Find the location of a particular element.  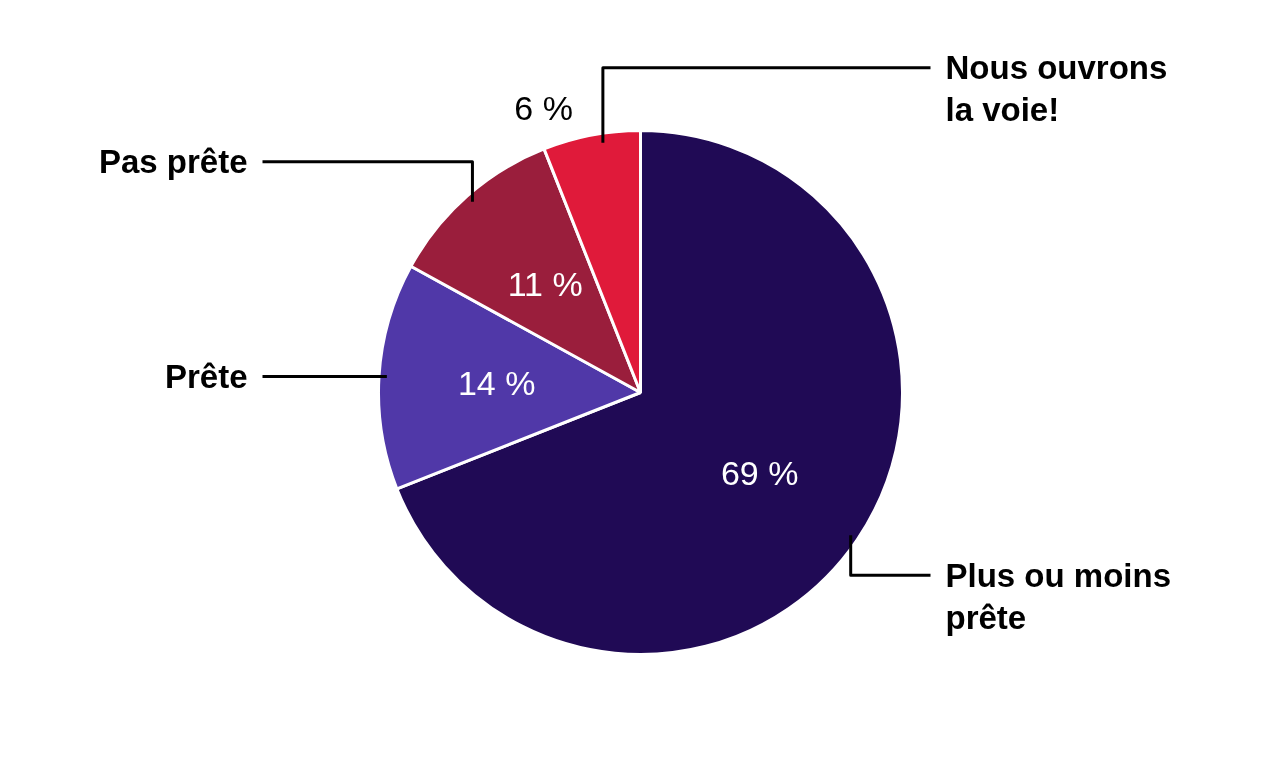

data-label: 69 % is located at coordinates (759, 473).